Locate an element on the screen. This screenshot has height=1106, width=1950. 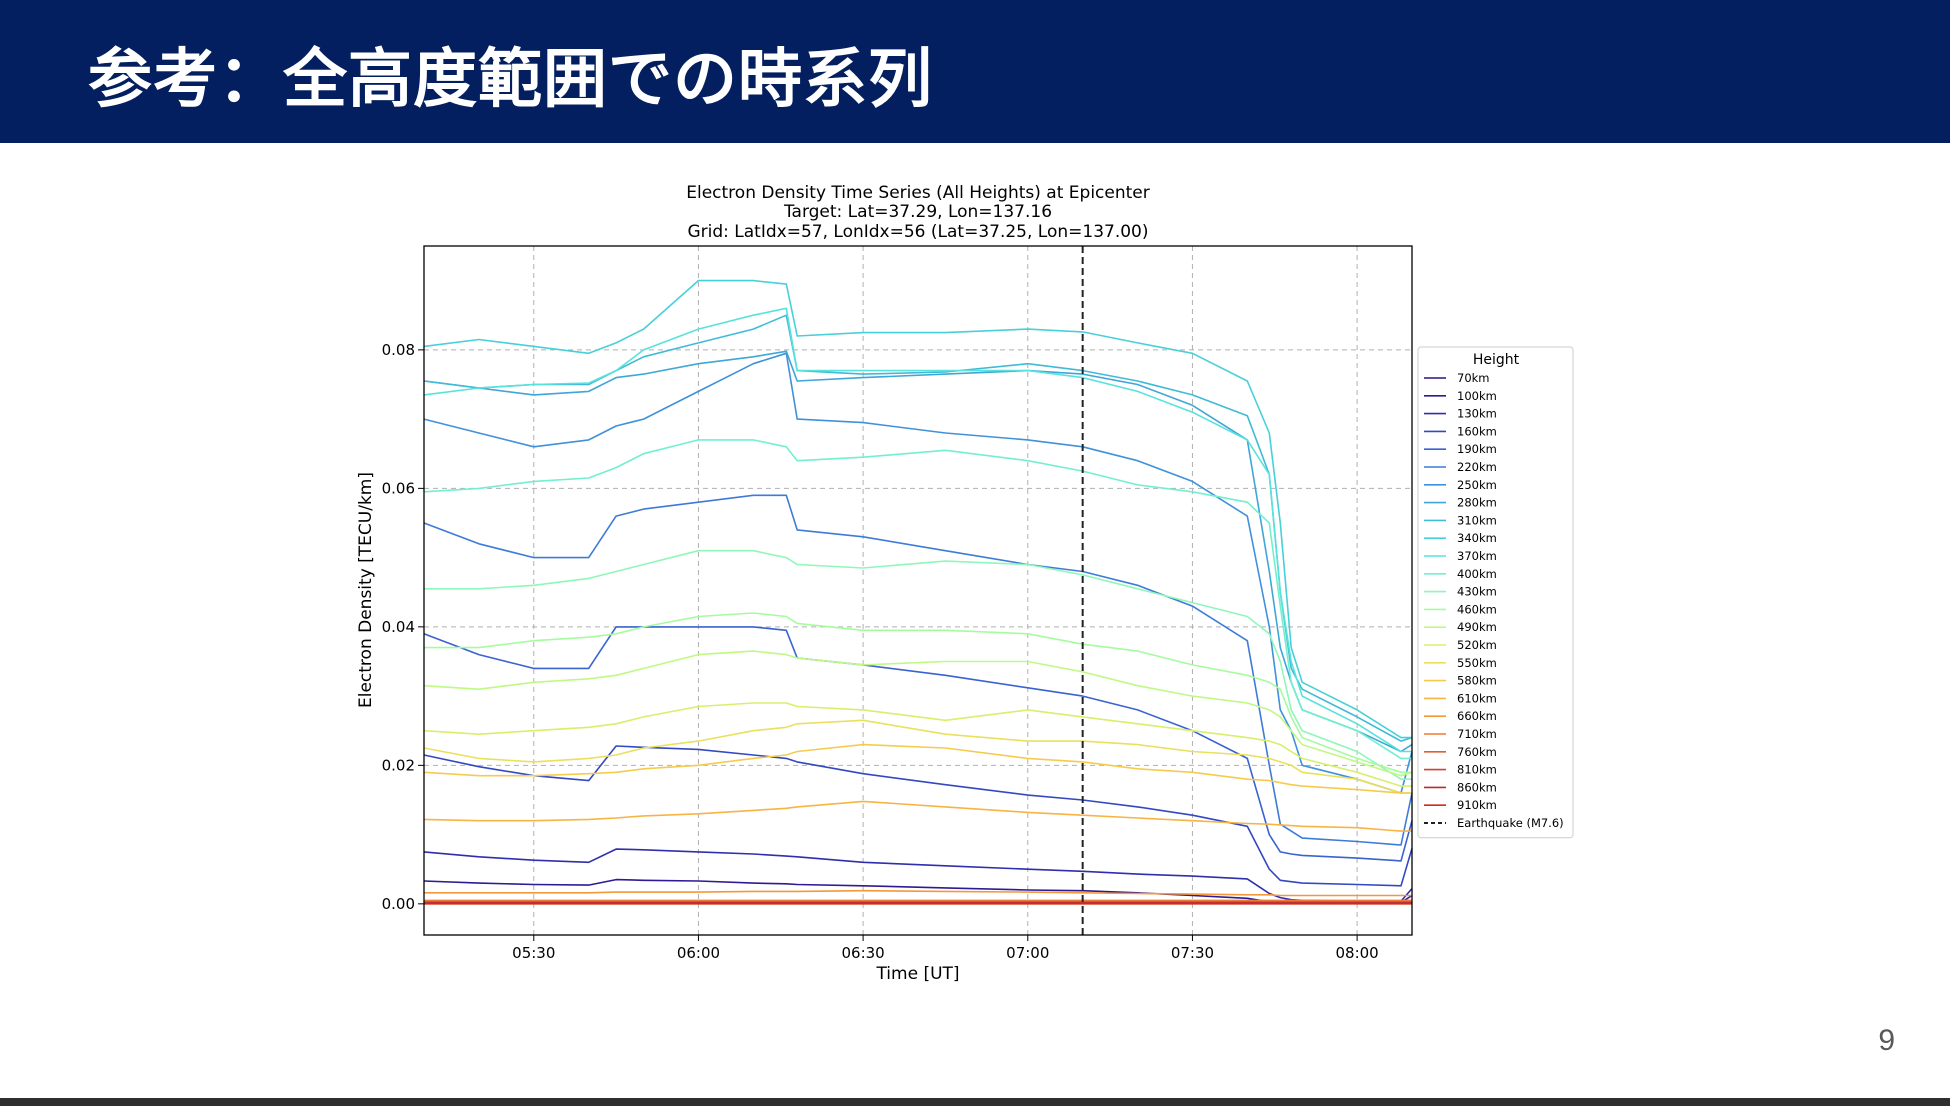
legend-box is located at coordinates (1495, 592).